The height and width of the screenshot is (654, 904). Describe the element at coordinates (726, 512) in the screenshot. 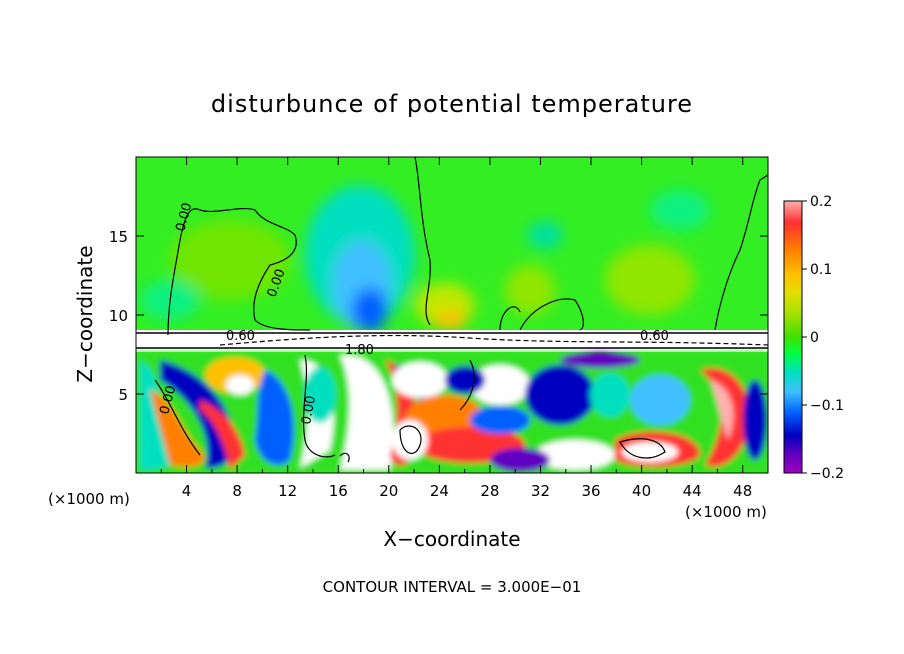

I see `x-unit-right: (×1000 m)` at that location.